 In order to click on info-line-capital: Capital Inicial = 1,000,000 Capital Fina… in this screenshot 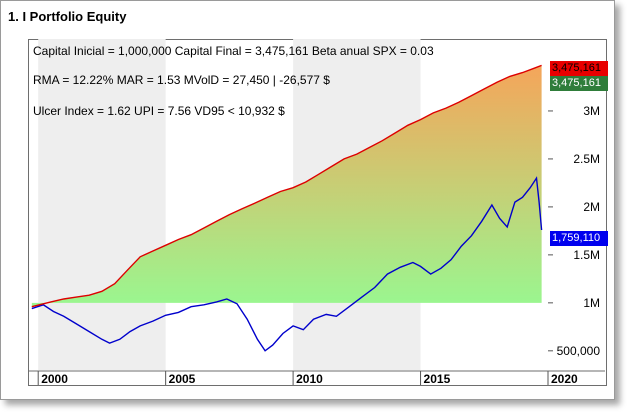, I will do `click(233, 51)`.